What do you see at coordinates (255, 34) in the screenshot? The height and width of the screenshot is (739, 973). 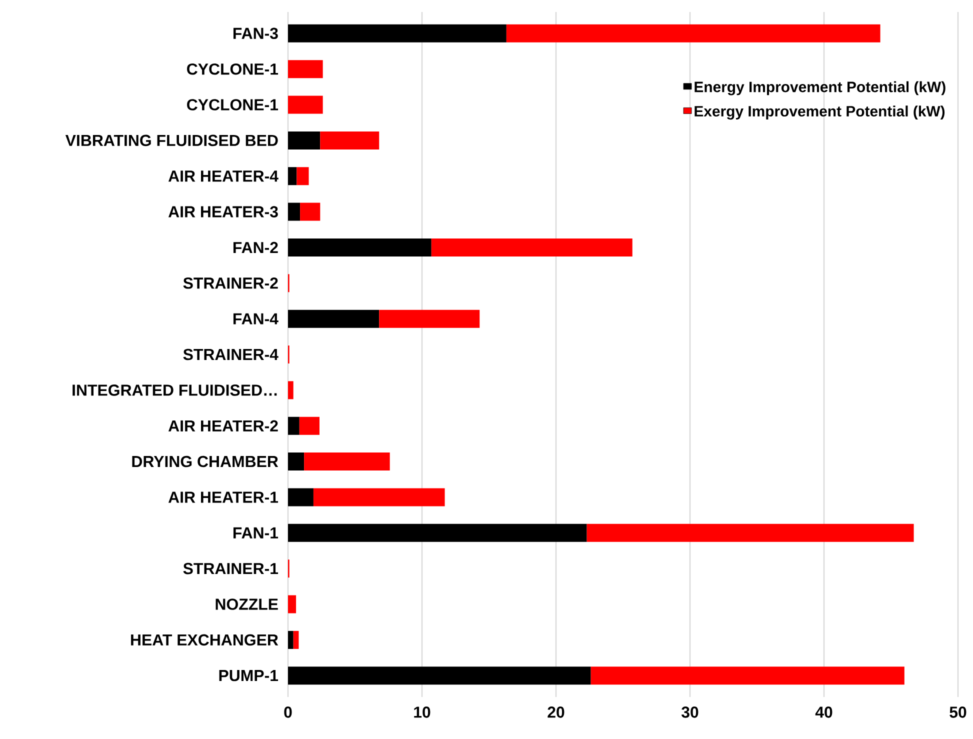 I see `y-tick-label: FAN-3` at bounding box center [255, 34].